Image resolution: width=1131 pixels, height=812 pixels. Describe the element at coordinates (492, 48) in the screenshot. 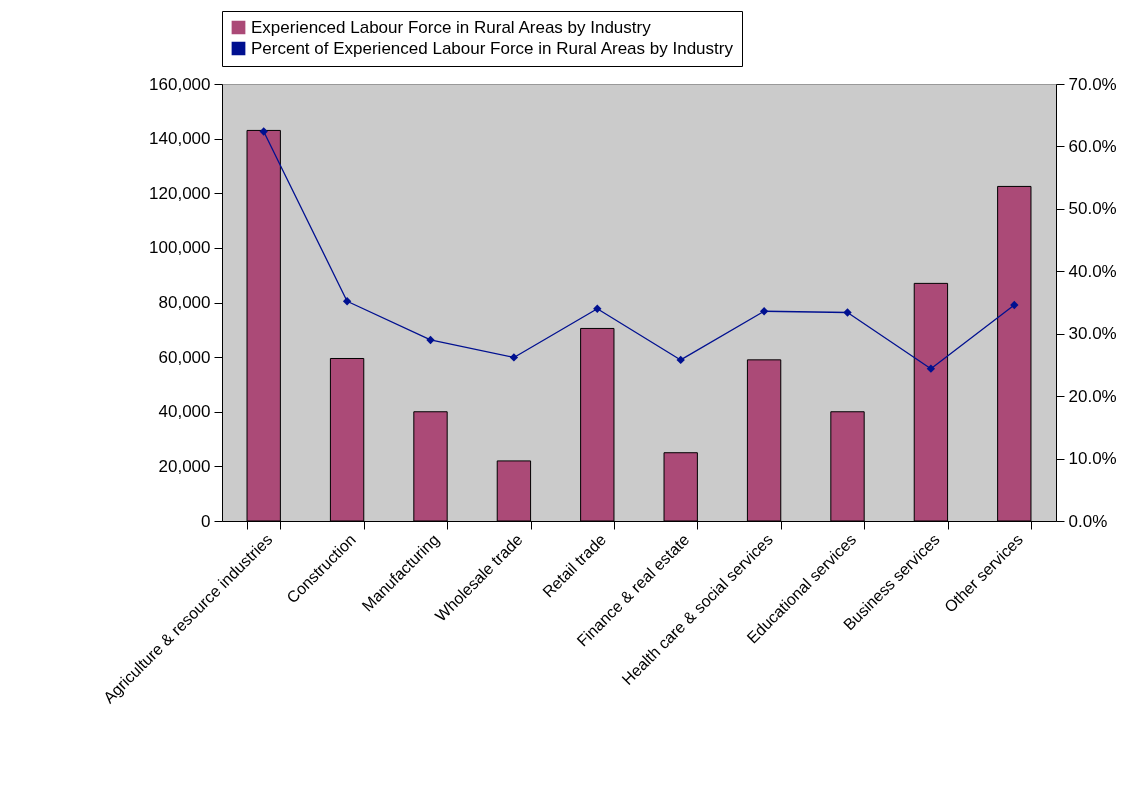

I see `legend-label: Percent of Experienced Labour Force in Rural Areas by Industry` at that location.